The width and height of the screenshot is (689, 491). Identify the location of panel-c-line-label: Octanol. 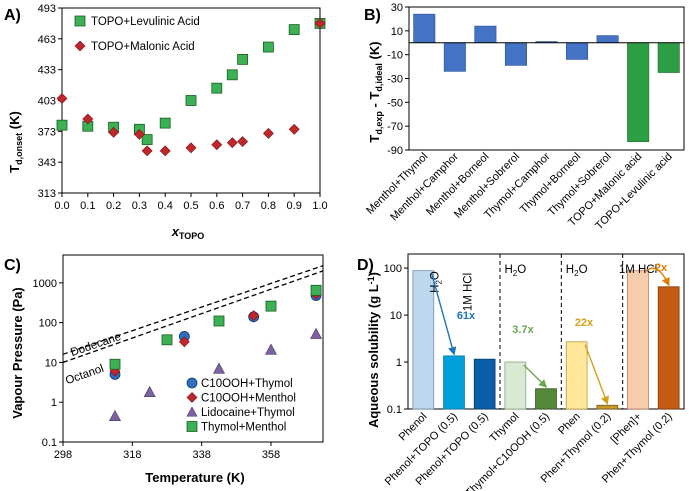
(84, 375).